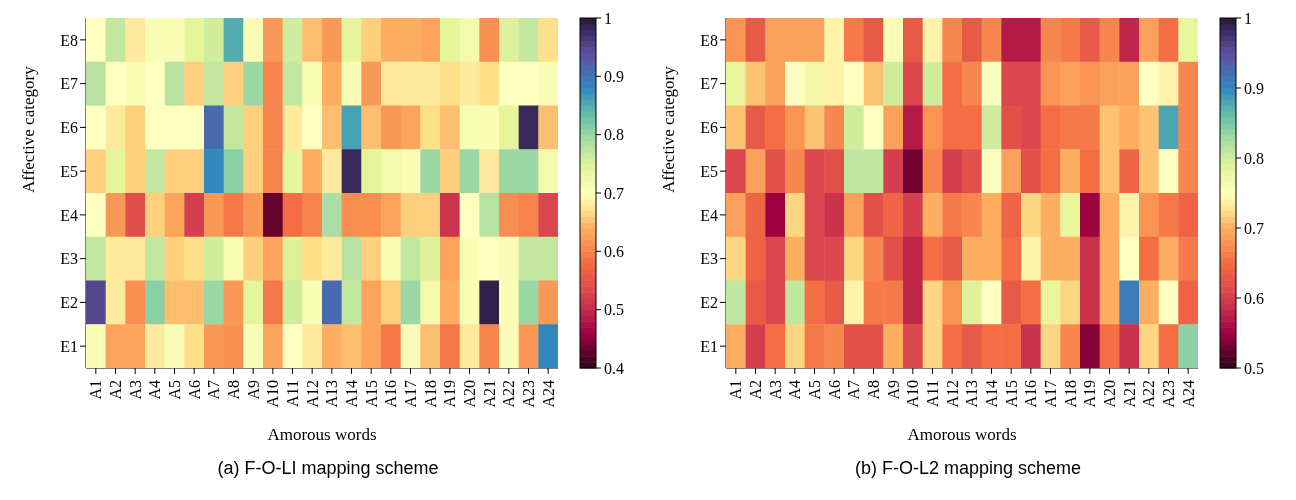 Image resolution: width=1296 pixels, height=500 pixels. What do you see at coordinates (968, 468) in the screenshot?
I see `text: (b) F-O-L2 mapping scheme` at bounding box center [968, 468].